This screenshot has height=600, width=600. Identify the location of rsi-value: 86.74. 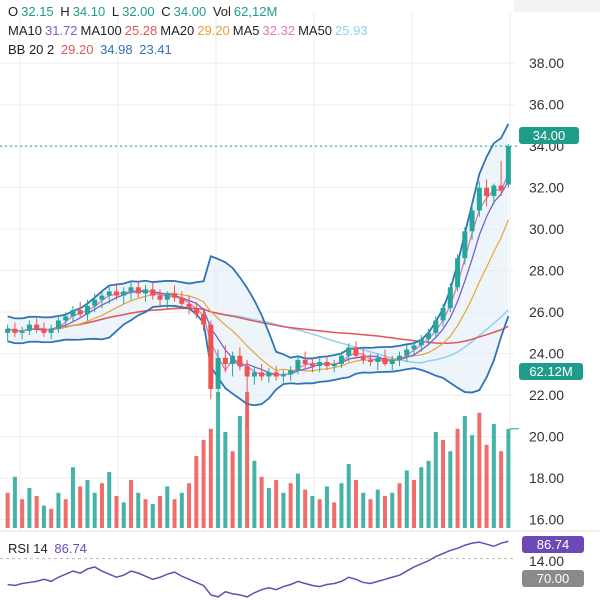
(70, 548).